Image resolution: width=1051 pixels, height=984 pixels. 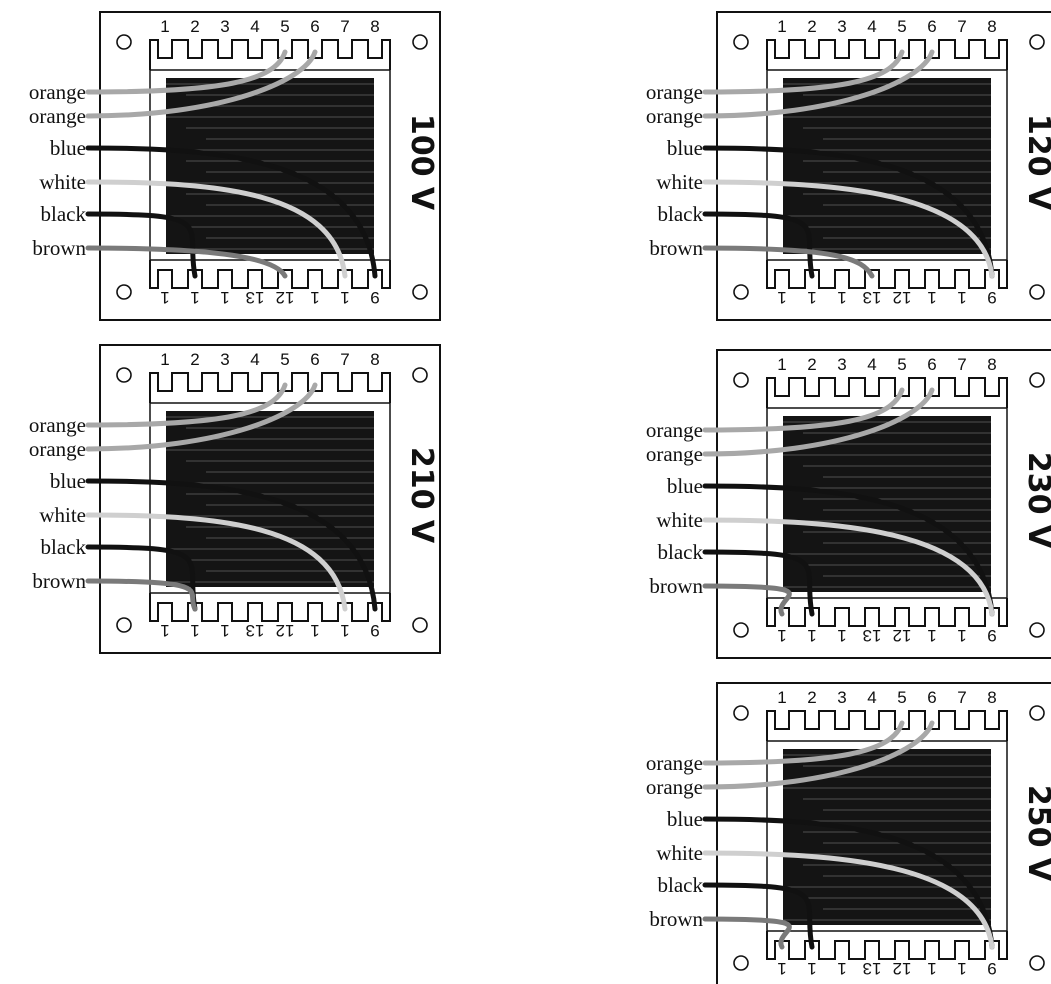 What do you see at coordinates (421, 495) in the screenshot?
I see `voltage-label: 210 V` at bounding box center [421, 495].